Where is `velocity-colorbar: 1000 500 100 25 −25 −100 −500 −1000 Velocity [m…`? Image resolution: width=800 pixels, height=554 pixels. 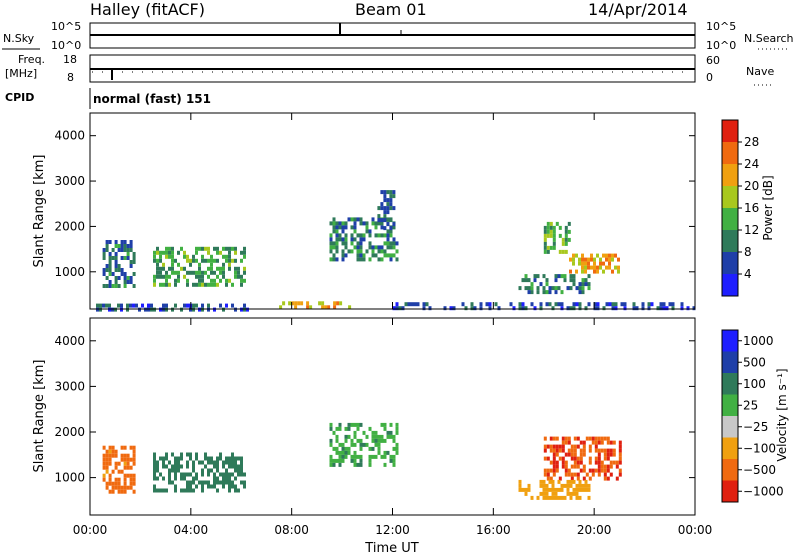 velocity-colorbar: 1000 500 100 25 −25 −100 −500 −1000 Velocity [m… is located at coordinates (755, 416).